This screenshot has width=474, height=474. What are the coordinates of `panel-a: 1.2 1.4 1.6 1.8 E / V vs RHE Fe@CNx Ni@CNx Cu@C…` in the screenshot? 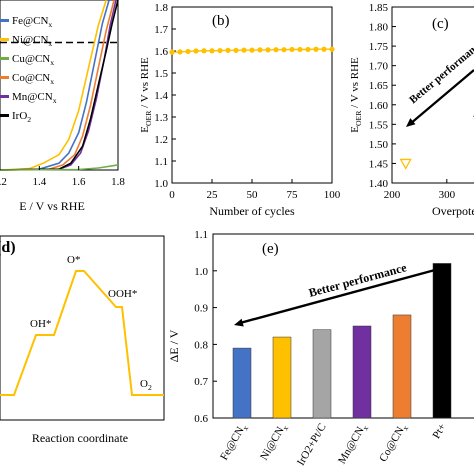 It's located at (62, 106).